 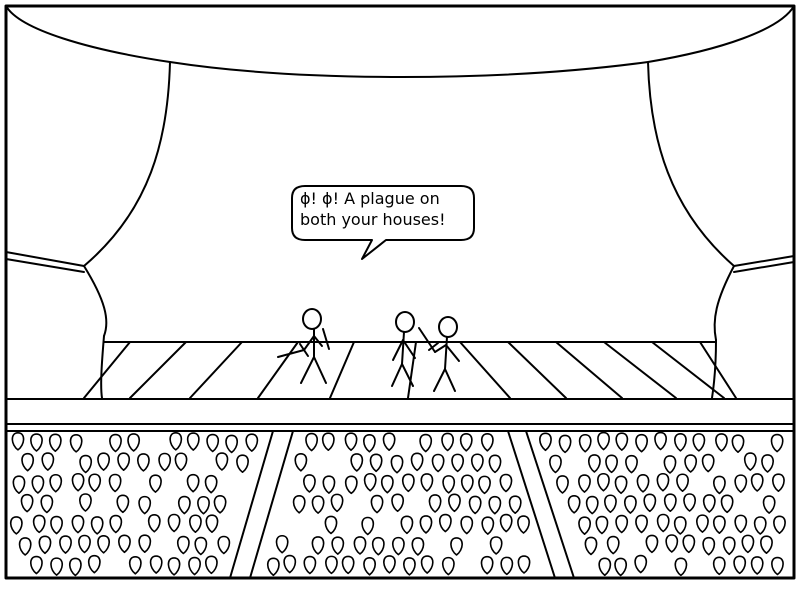 I want to click on floor-planks, so click(x=410, y=370).